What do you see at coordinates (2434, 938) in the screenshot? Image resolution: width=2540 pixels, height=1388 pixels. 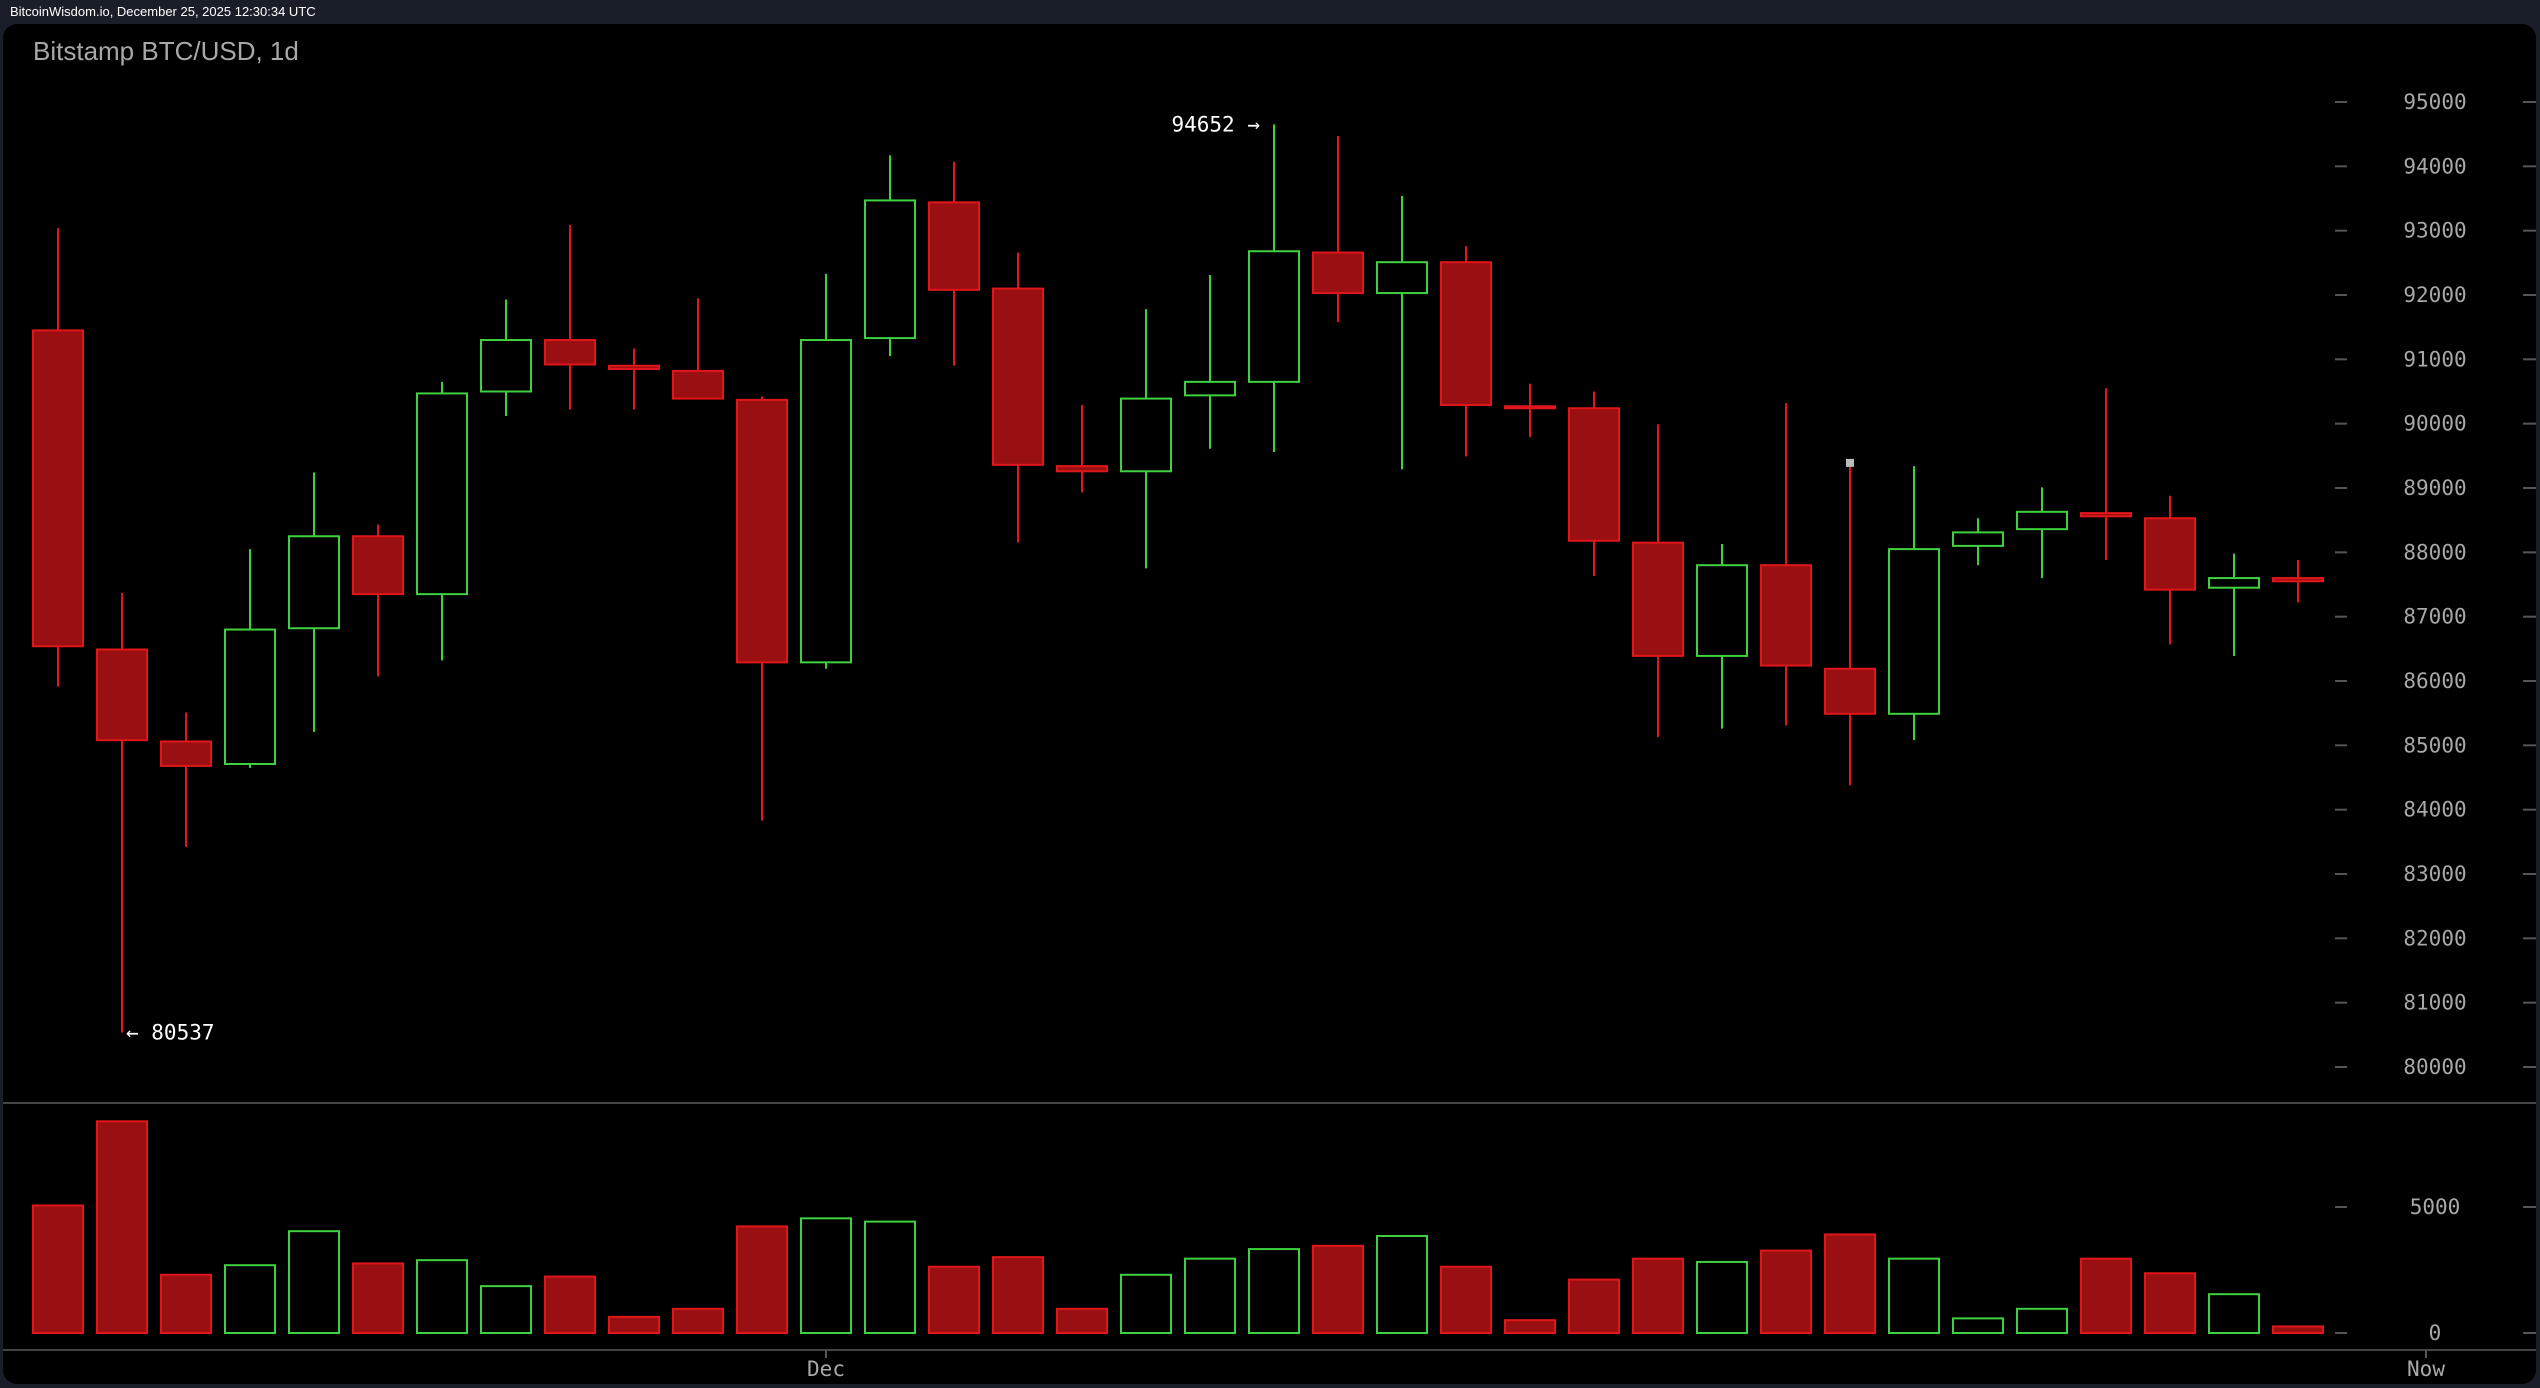 I see `price-tick-label: 82000` at bounding box center [2434, 938].